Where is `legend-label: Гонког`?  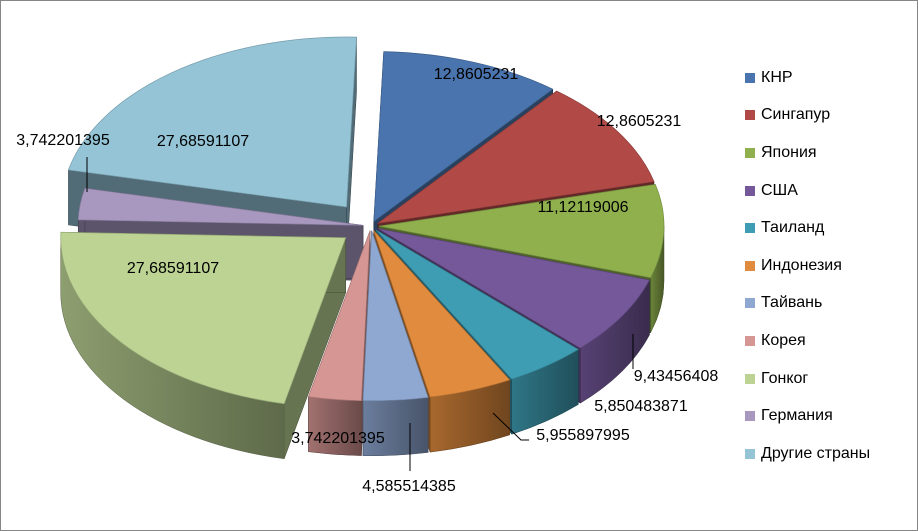 legend-label: Гонког is located at coordinates (785, 378).